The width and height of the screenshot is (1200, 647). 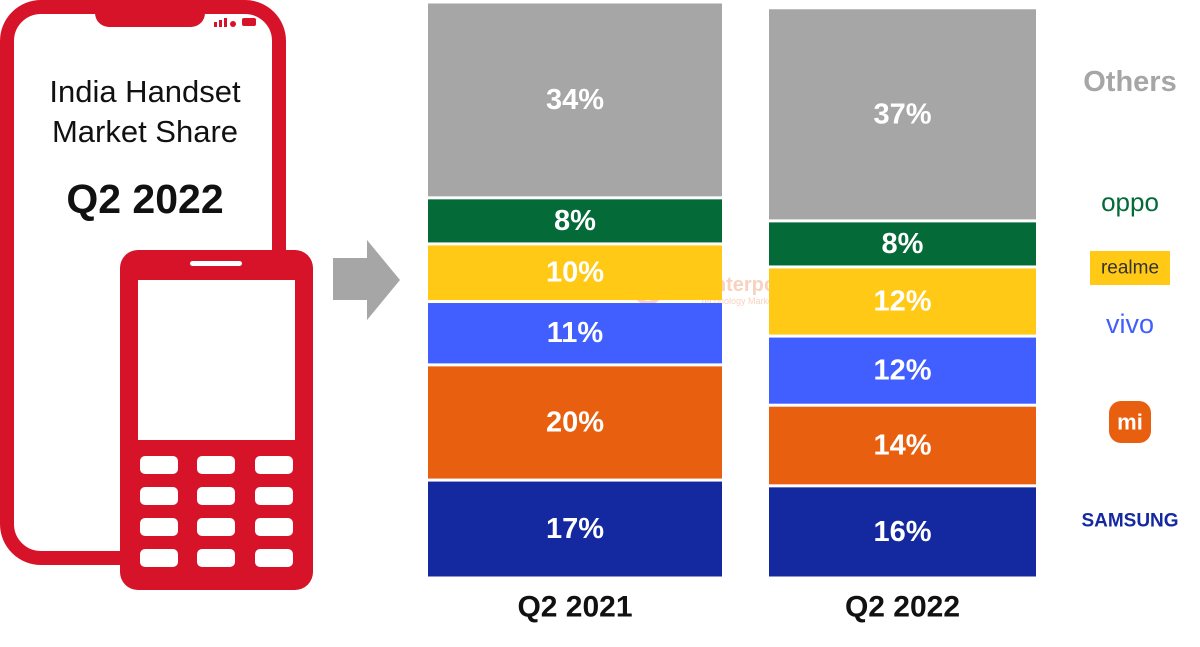 What do you see at coordinates (1129, 82) in the screenshot?
I see `legend-label: Others` at bounding box center [1129, 82].